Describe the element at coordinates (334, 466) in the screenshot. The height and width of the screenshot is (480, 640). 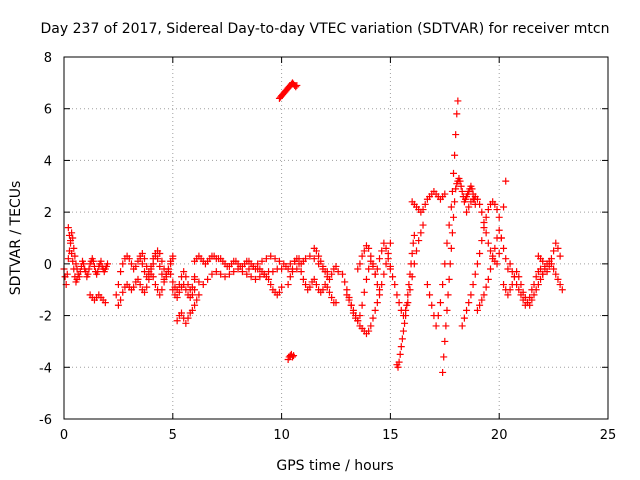
I see `x-axis-label: GPS time / hours` at that location.